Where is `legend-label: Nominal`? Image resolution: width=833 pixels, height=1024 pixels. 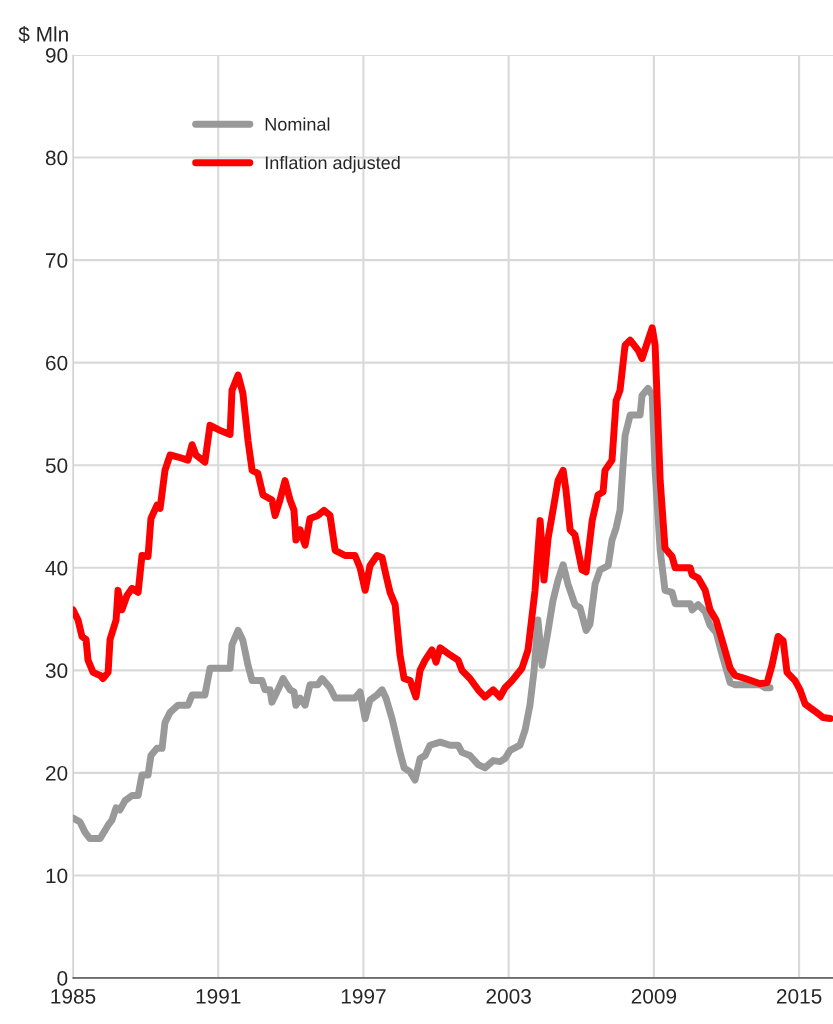 legend-label: Nominal is located at coordinates (297, 124).